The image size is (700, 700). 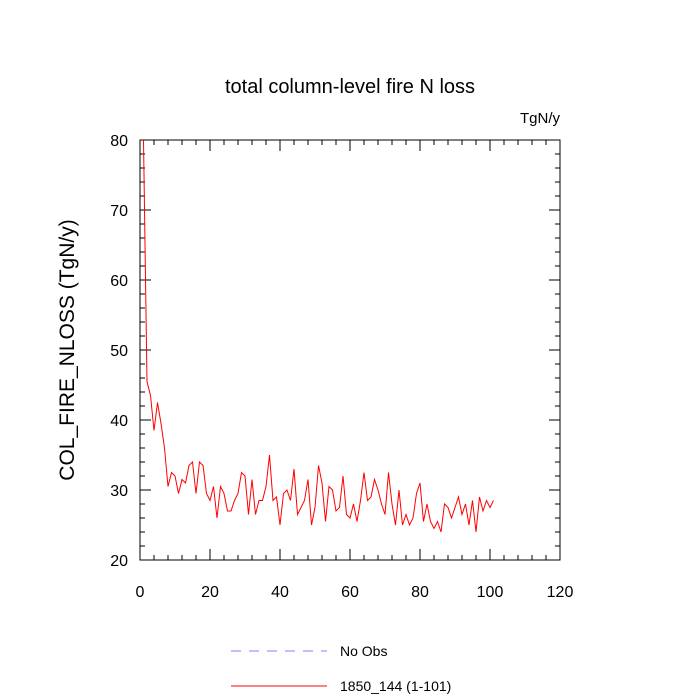 I want to click on x-tick-label: 20, so click(x=210, y=592).